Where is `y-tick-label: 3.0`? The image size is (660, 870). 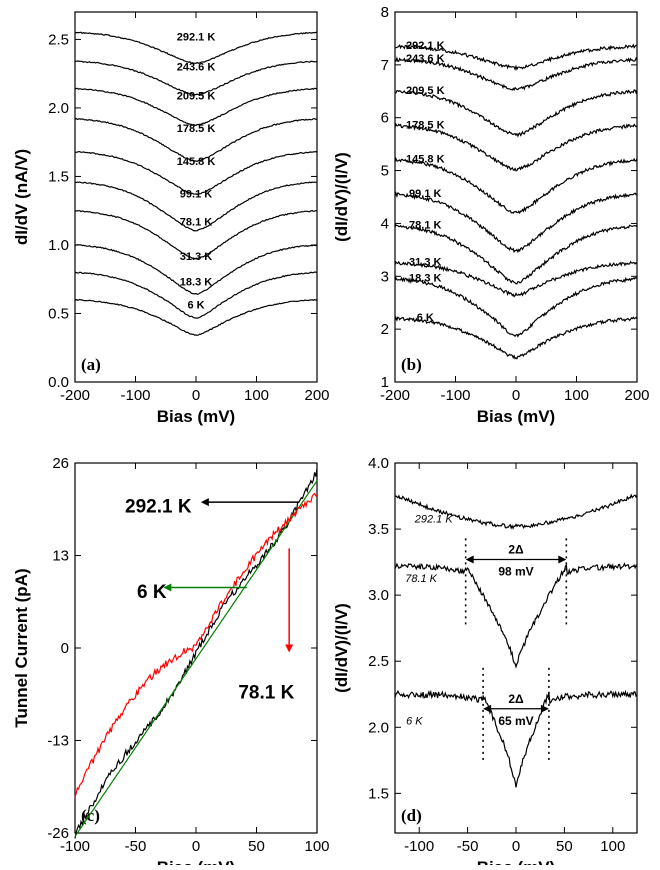
y-tick-label: 3.0 is located at coordinates (378, 595).